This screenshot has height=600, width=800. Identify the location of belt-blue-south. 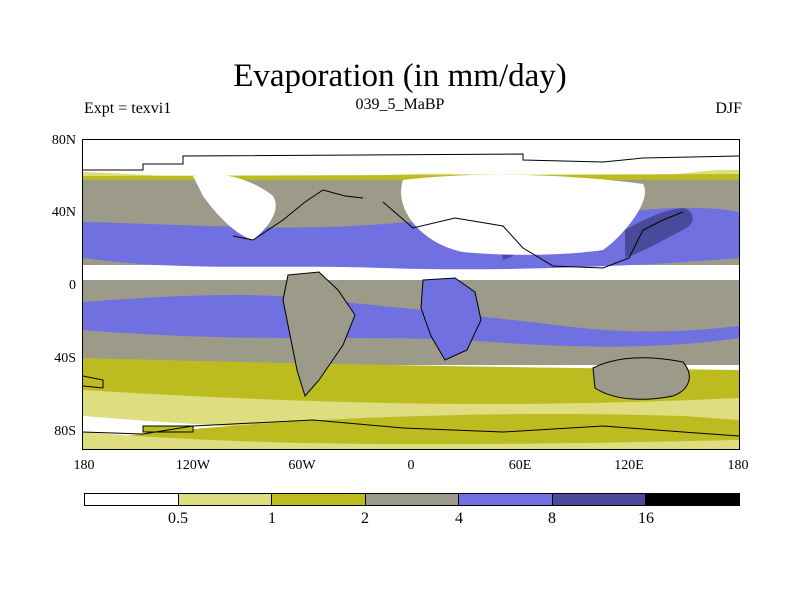
(411, 321).